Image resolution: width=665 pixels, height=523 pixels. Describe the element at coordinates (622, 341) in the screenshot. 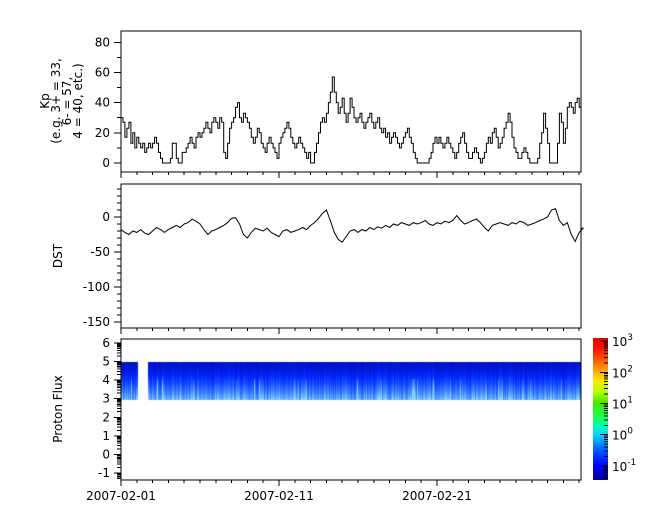

I see `colorbar-tick-label: 10³` at that location.